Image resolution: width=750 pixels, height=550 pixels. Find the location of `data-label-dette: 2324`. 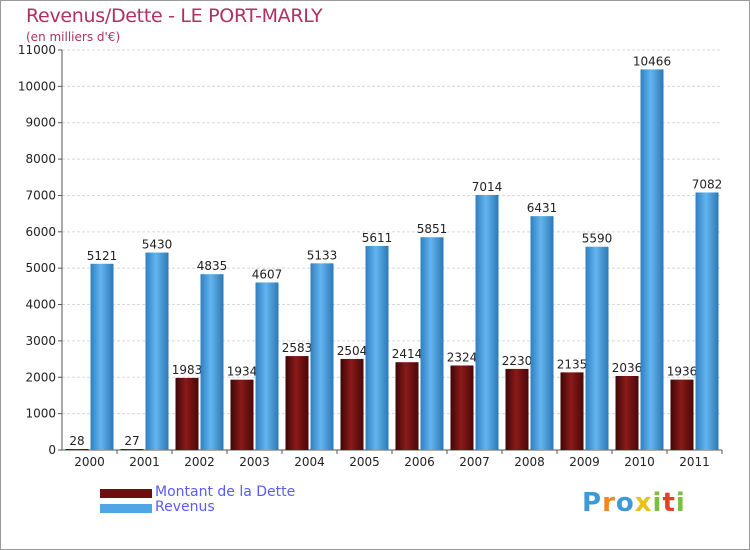

data-label-dette: 2324 is located at coordinates (462, 357).